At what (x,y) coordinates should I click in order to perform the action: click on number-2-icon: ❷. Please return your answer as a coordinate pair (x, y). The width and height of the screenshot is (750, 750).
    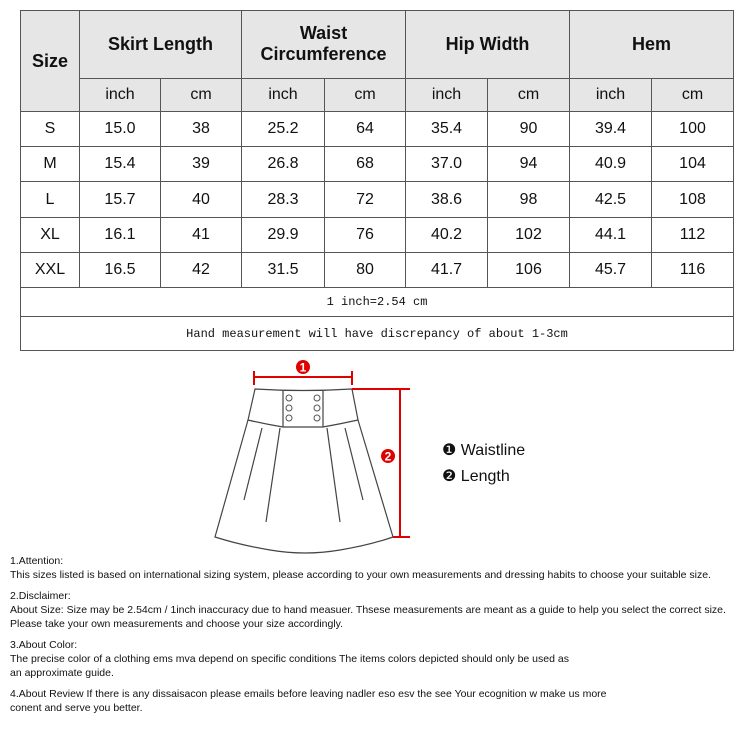
    Looking at the image, I should click on (449, 476).